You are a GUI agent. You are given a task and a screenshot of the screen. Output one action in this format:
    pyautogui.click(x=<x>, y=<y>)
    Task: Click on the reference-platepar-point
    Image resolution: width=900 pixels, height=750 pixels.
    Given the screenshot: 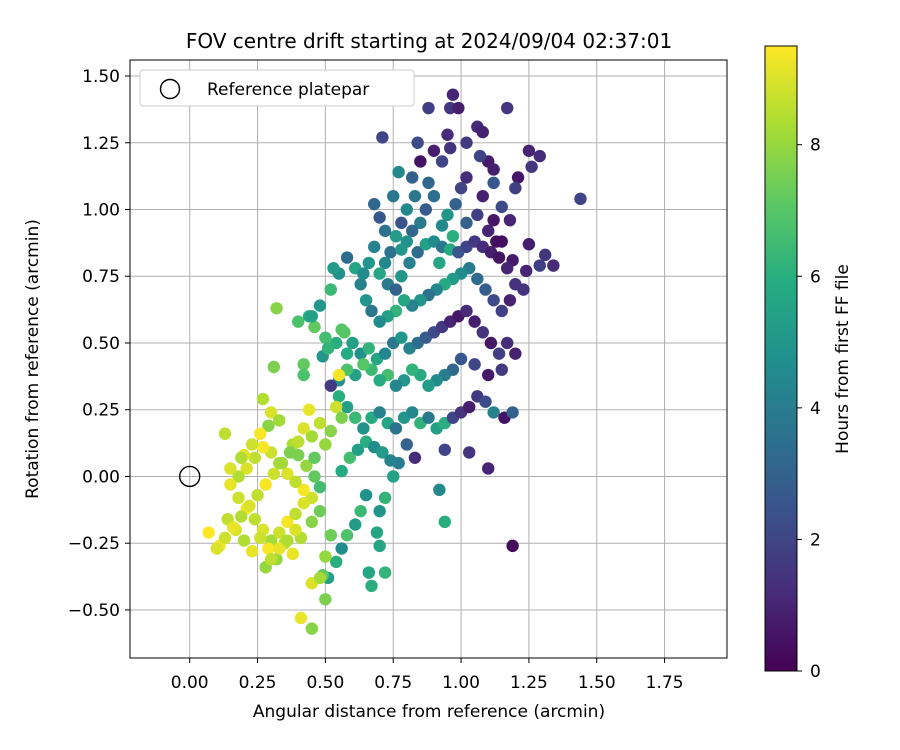 What is the action you would take?
    pyautogui.click(x=189, y=476)
    